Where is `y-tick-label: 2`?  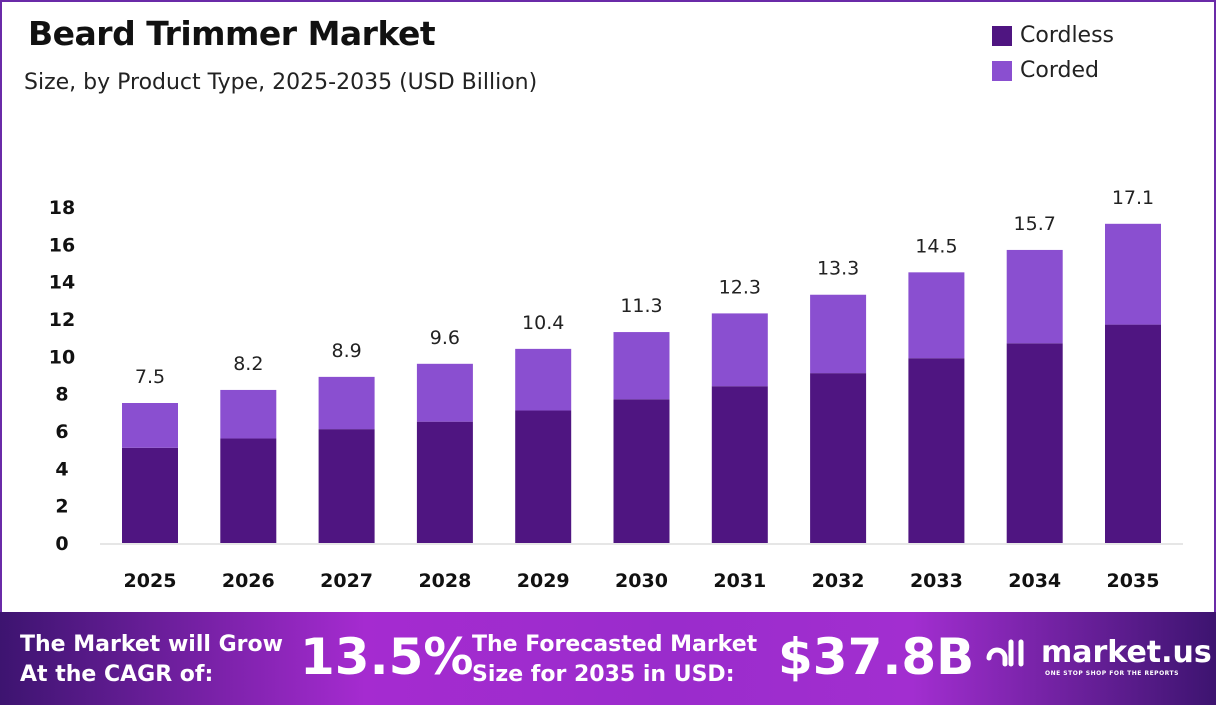 y-tick-label: 2 is located at coordinates (61, 507).